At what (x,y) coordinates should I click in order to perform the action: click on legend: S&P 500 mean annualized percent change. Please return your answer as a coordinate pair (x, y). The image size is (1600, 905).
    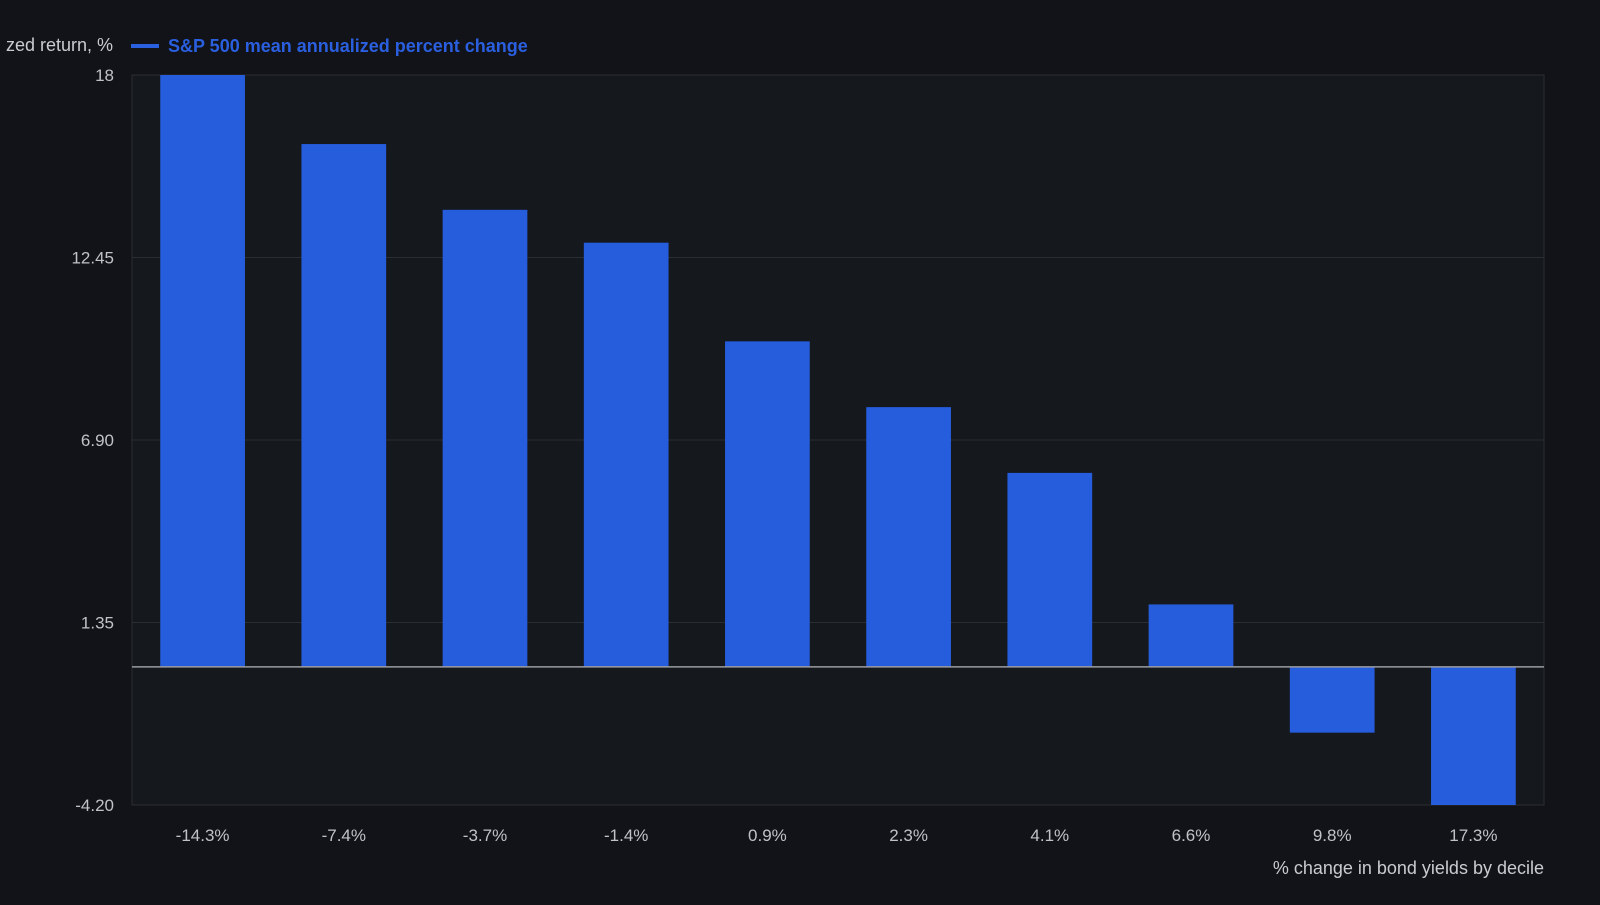
    Looking at the image, I should click on (329, 46).